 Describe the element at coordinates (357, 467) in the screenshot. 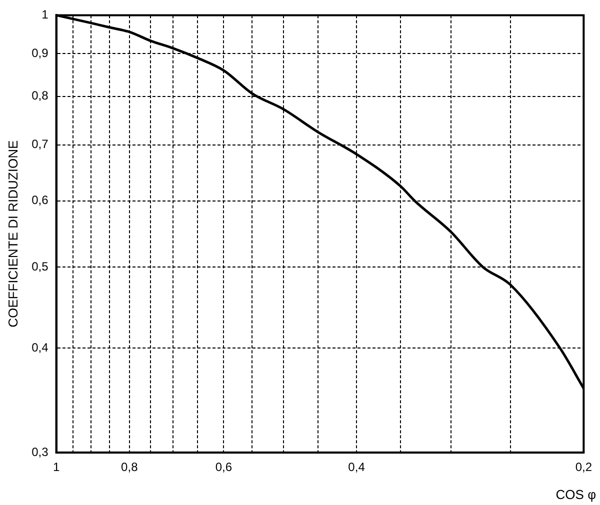

I see `x-tick-label: 0,4` at that location.